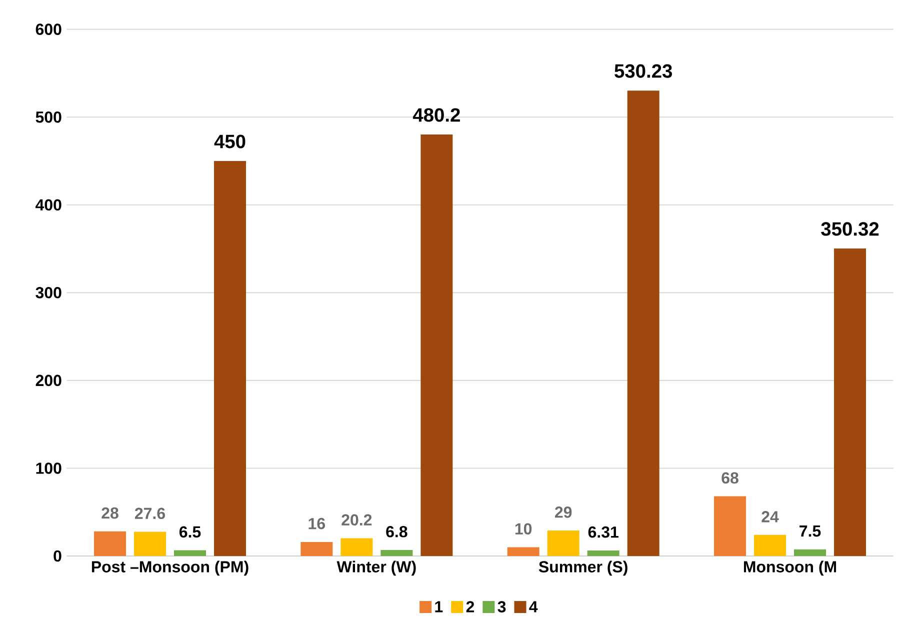 This screenshot has height=636, width=912. I want to click on y-tick-label: 600, so click(49, 29).